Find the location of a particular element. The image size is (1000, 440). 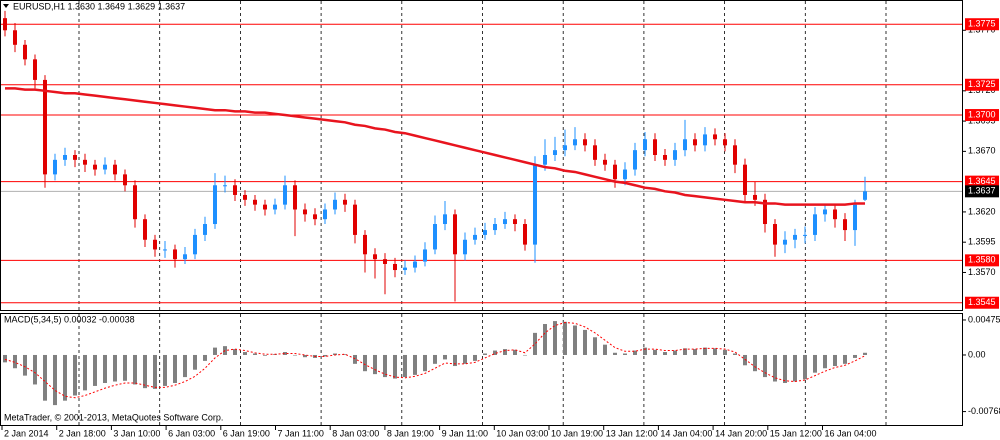

level-label: 1.3645 is located at coordinates (982, 181).